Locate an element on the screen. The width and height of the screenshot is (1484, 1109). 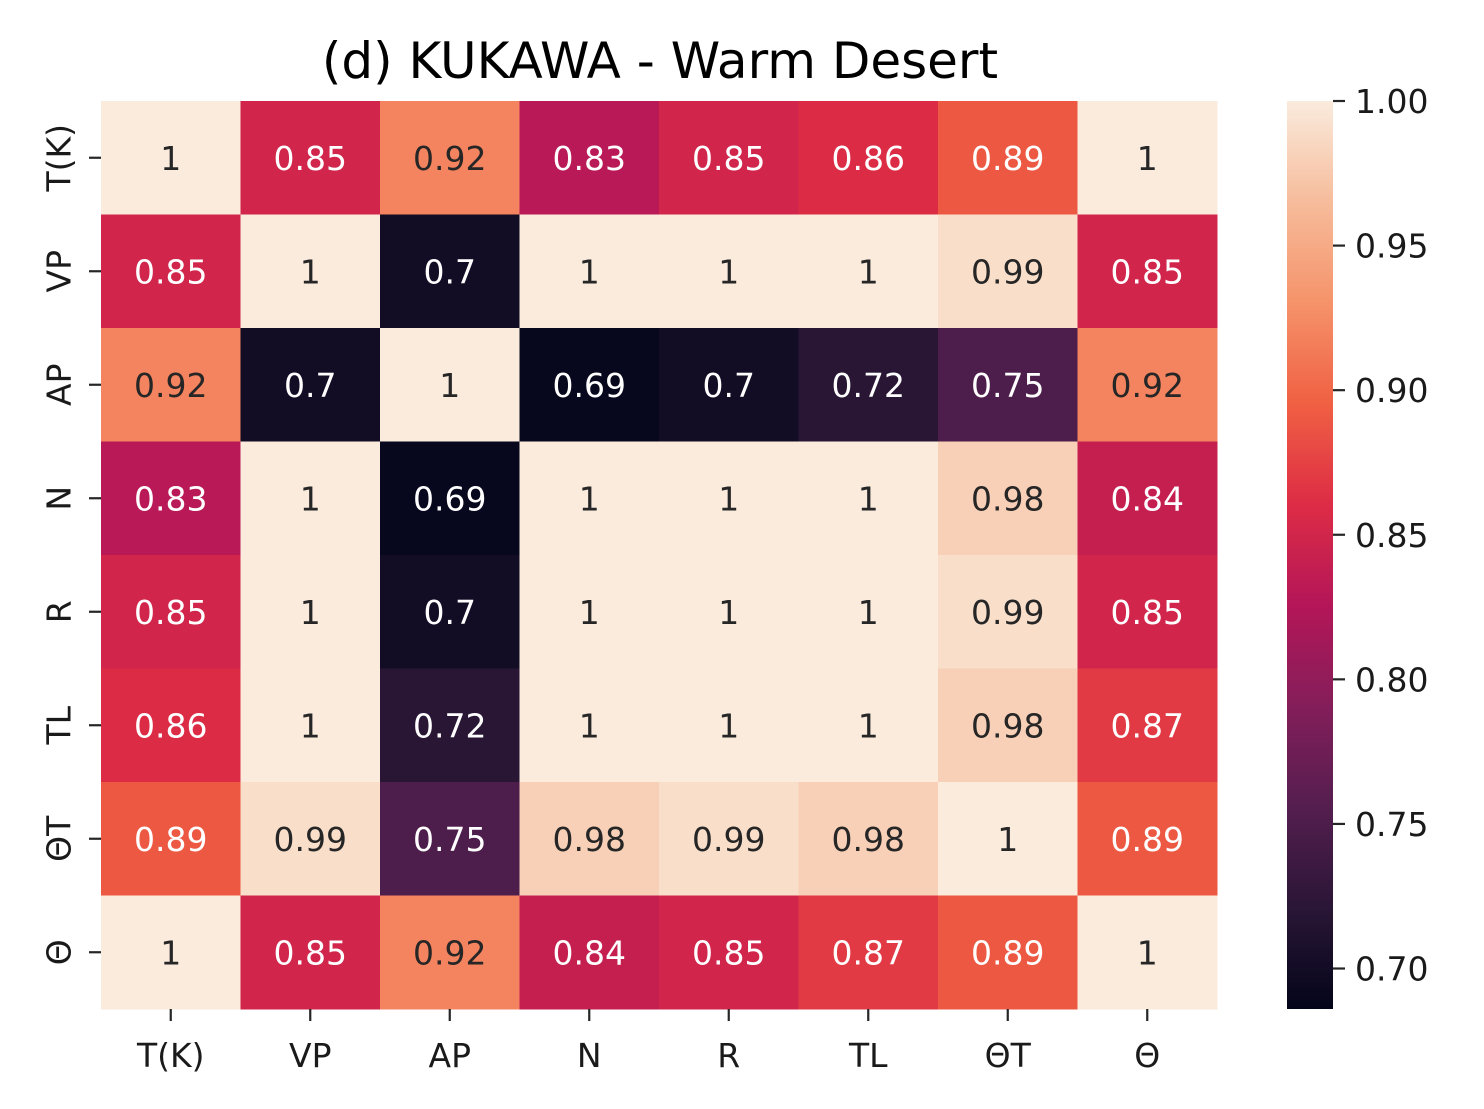
x-tick-label: AP is located at coordinates (450, 1055).